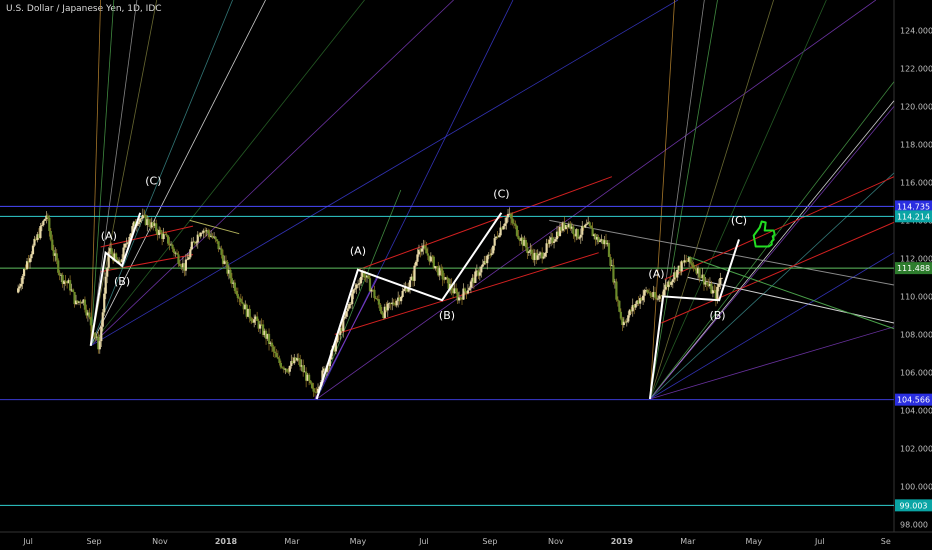 This screenshot has width=932, height=550. Describe the element at coordinates (556, 541) in the screenshot. I see `x-tick-label: Nov` at that location.